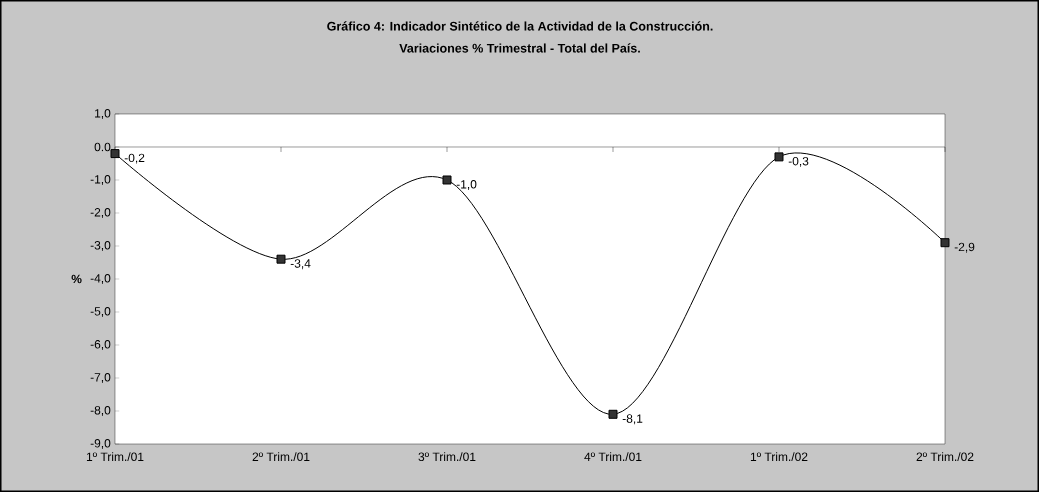 This screenshot has height=492, width=1039. I want to click on y-tick-label: -4,0, so click(100, 279).